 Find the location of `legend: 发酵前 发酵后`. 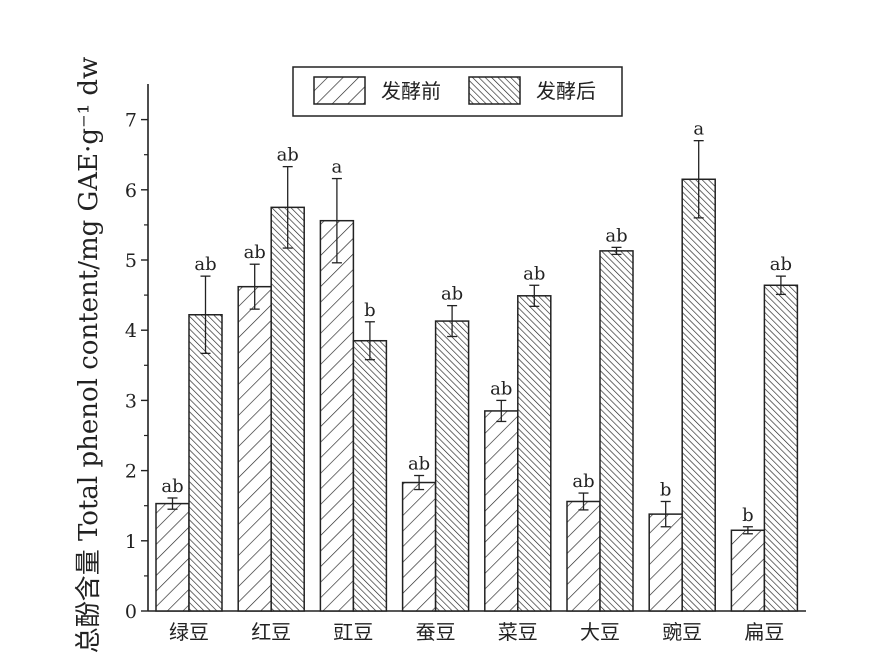

legend: 发酵前 发酵后 is located at coordinates (457, 91).